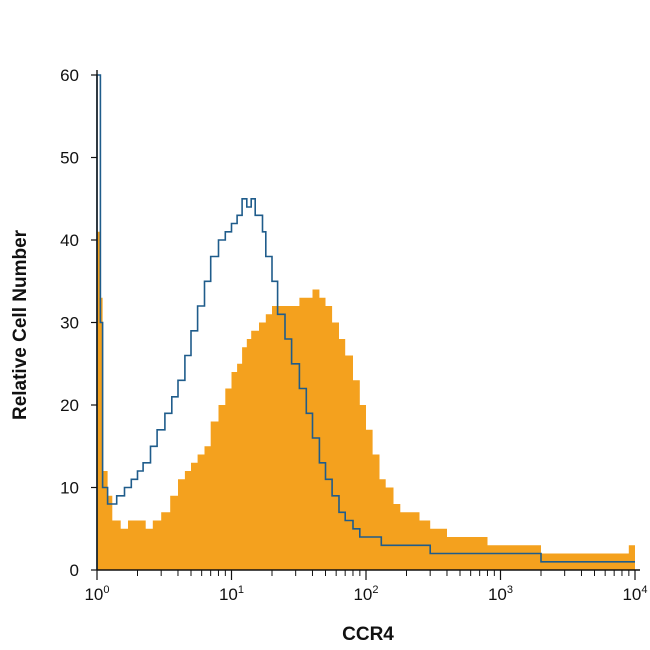  I want to click on y-tick-label: 40, so click(69, 240).